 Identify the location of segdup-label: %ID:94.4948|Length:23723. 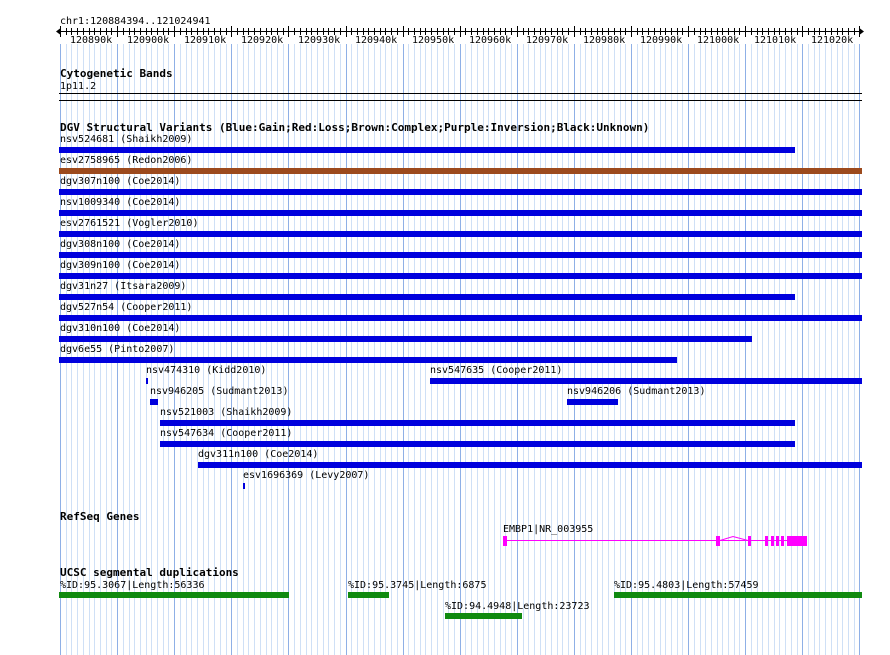
(517, 606).